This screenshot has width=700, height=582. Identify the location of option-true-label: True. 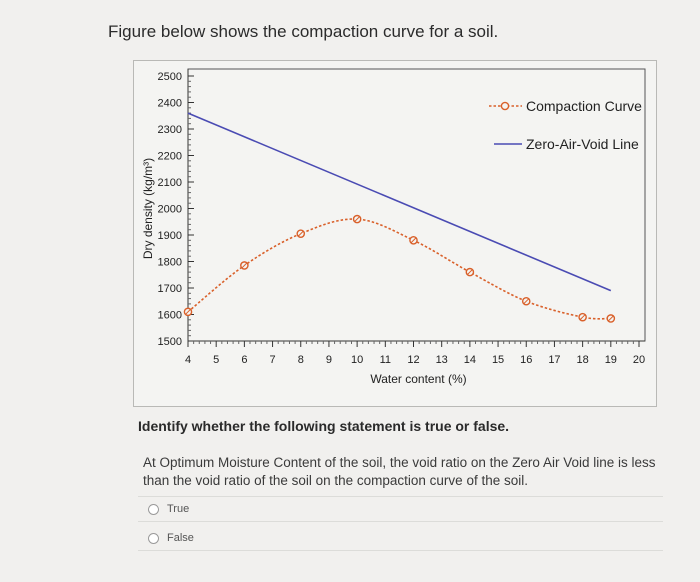
(178, 509).